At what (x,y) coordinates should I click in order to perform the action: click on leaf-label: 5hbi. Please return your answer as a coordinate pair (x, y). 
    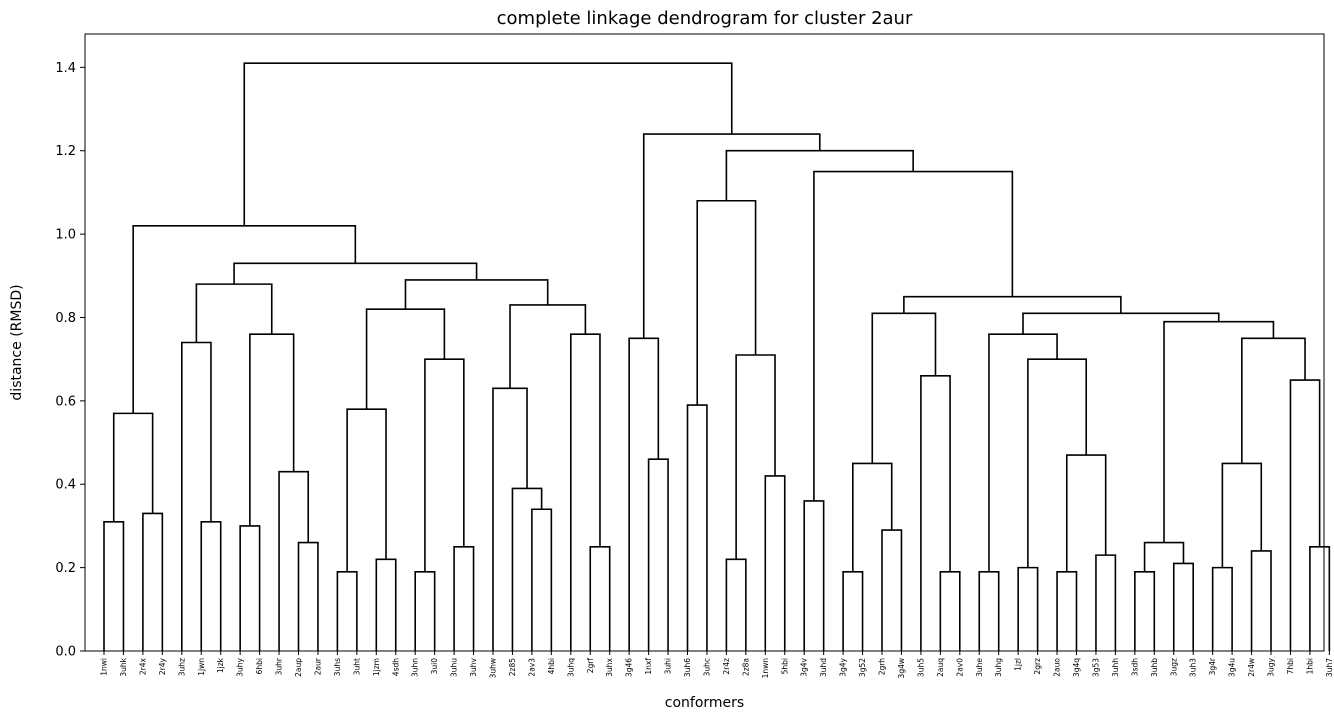
    Looking at the image, I should click on (784, 666).